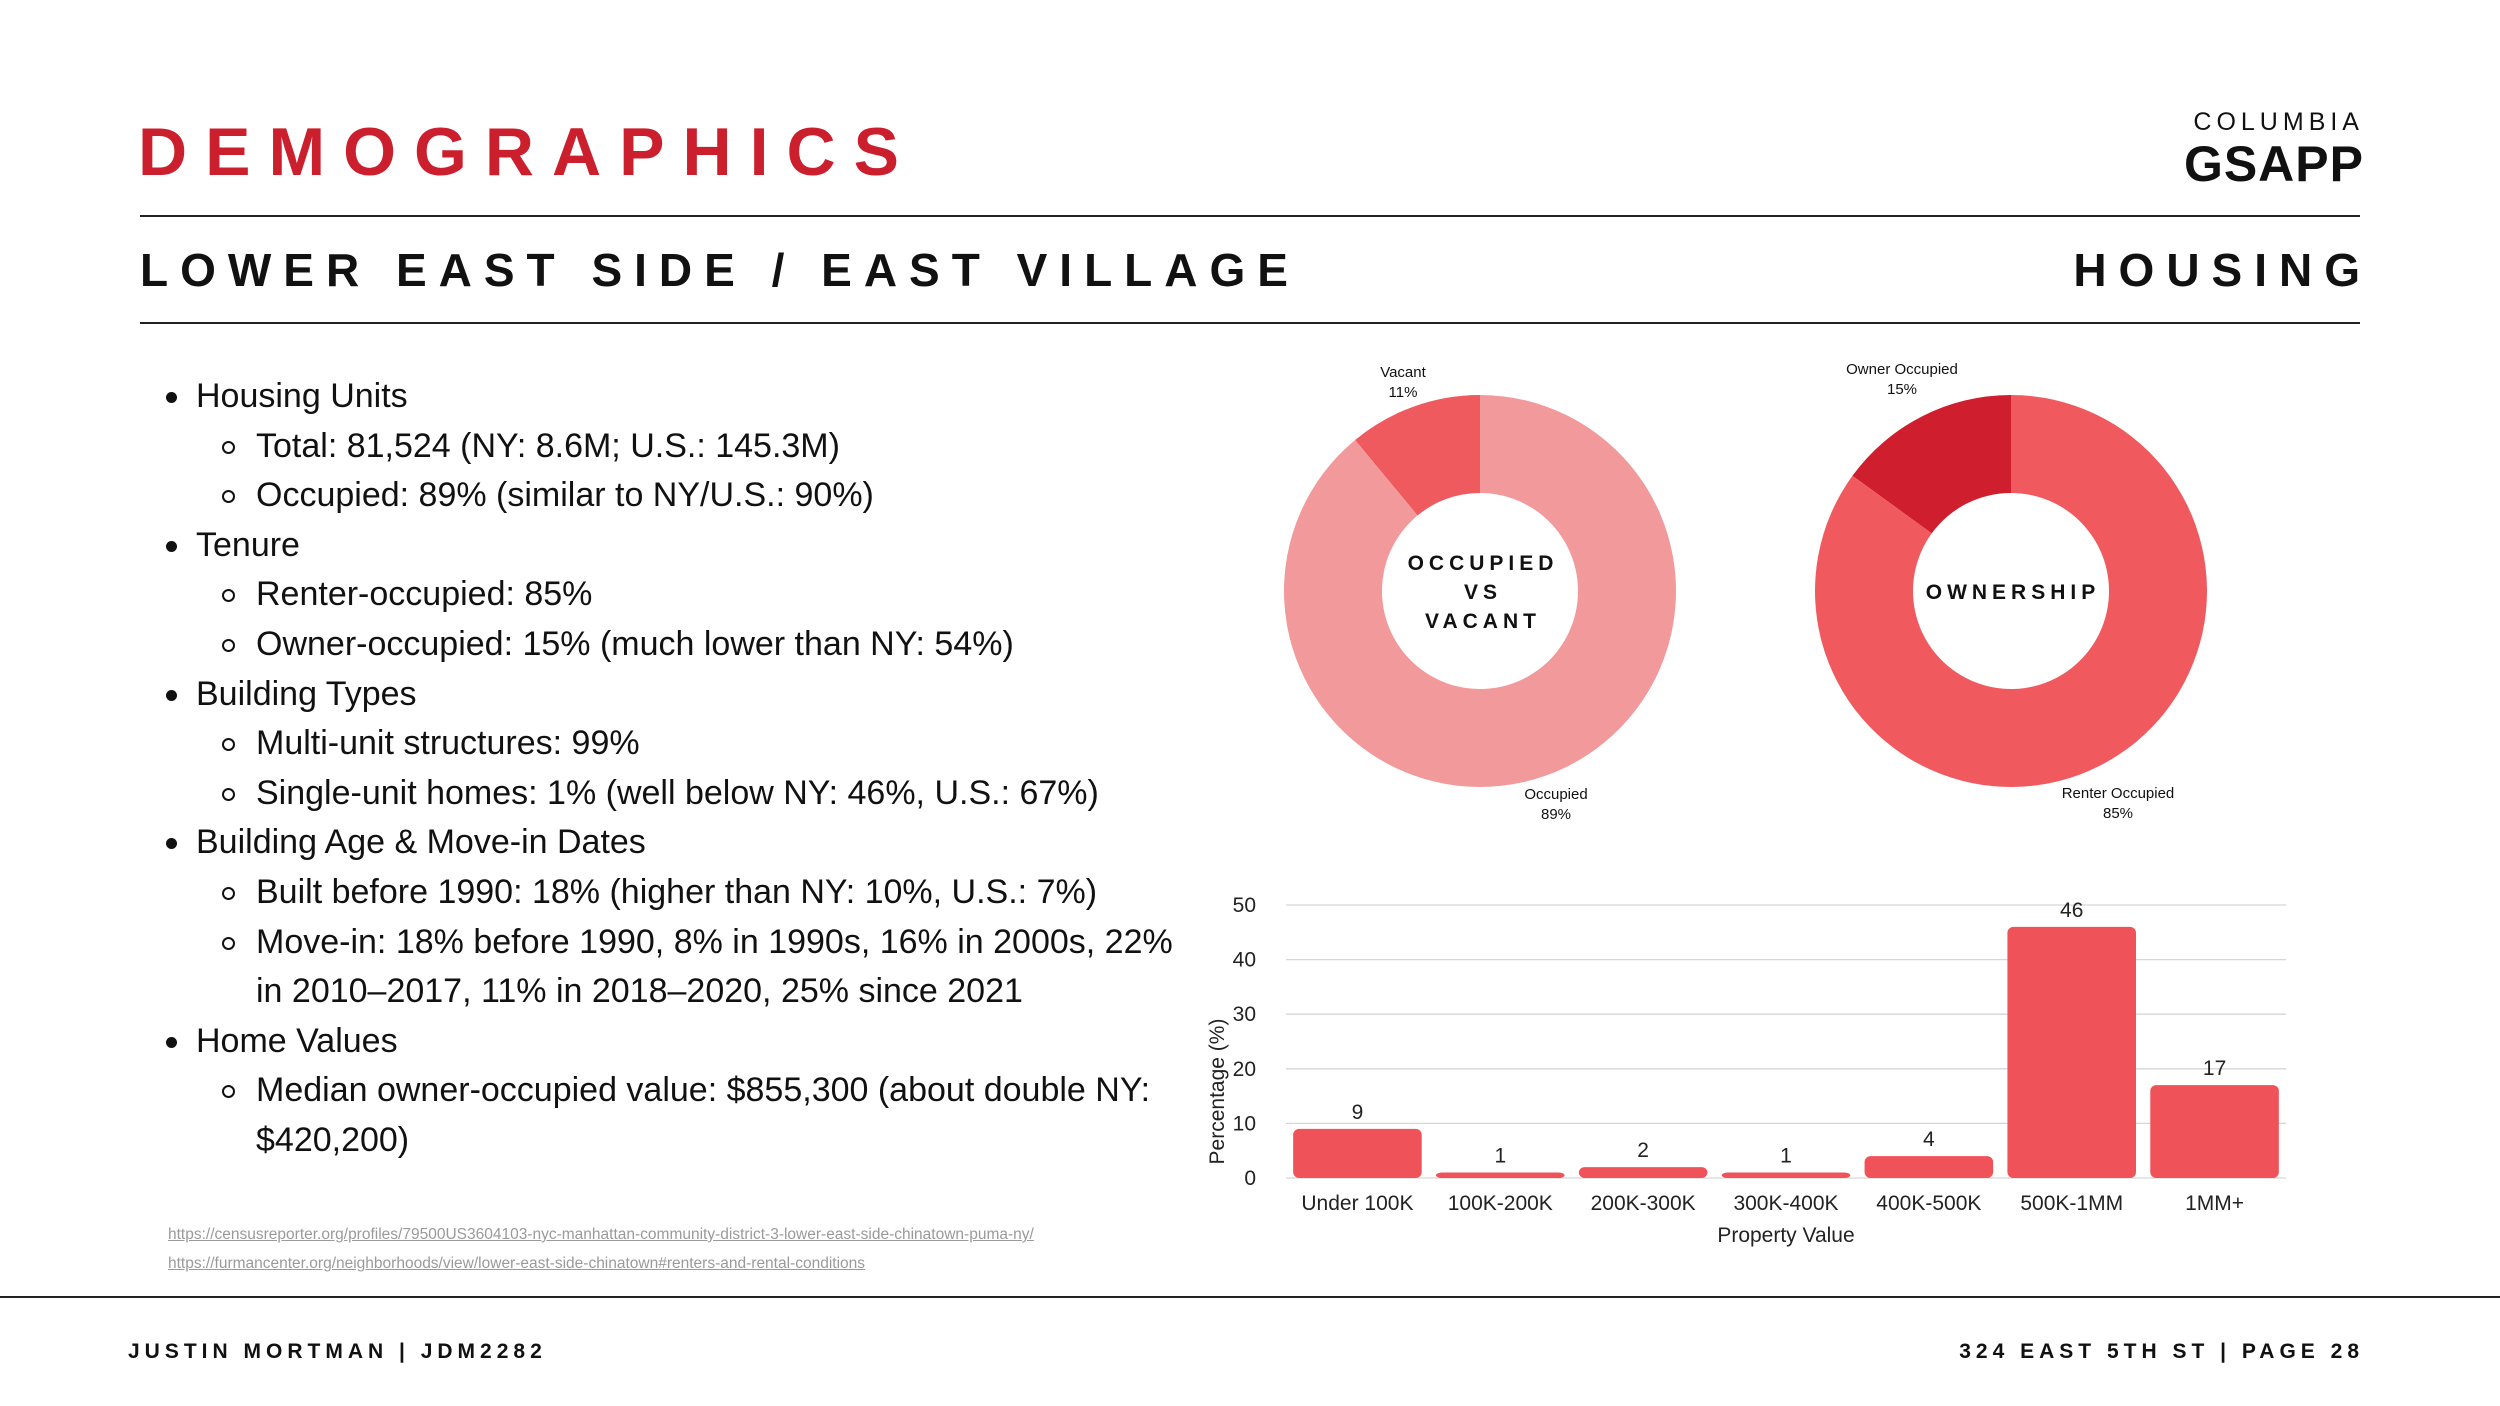 The width and height of the screenshot is (2500, 1406). Describe the element at coordinates (1244, 1069) in the screenshot. I see `y-tick-label: 20` at that location.